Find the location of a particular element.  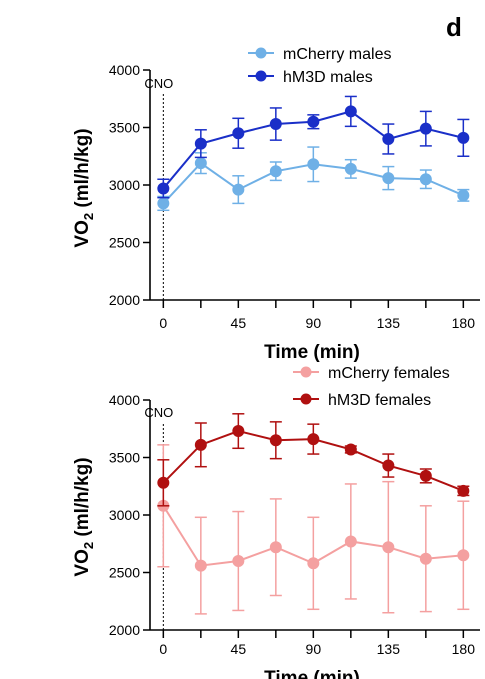

legend-label: mCherry males is located at coordinates (337, 54).